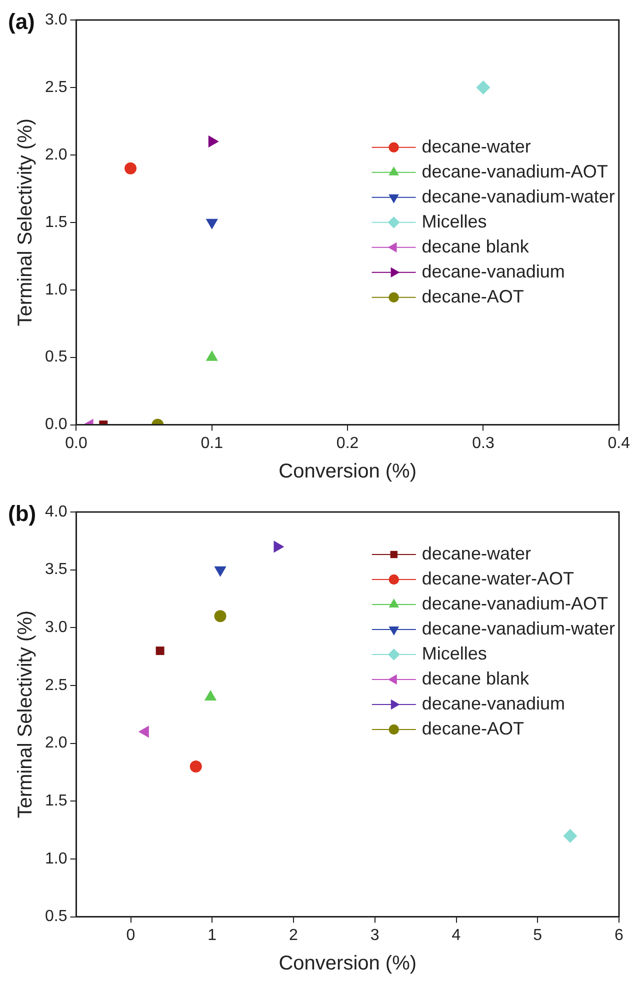  What do you see at coordinates (56, 569) in the screenshot?
I see `y-tick-label: 3.5` at bounding box center [56, 569].